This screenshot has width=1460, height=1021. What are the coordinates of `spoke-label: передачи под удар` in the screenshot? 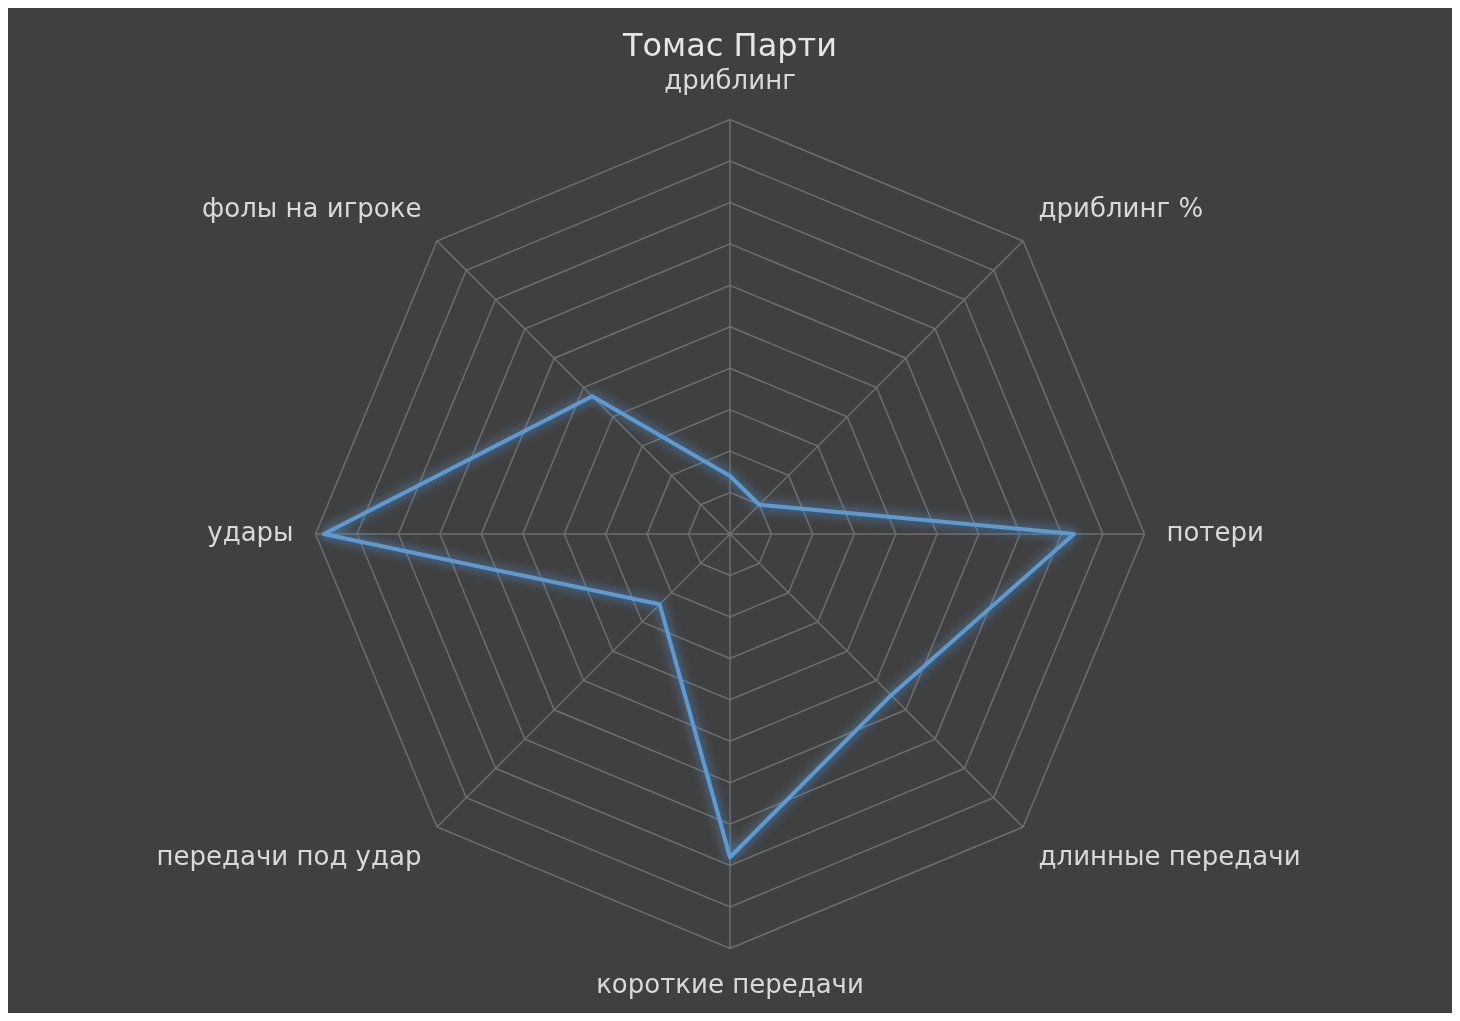 It's located at (289, 855).